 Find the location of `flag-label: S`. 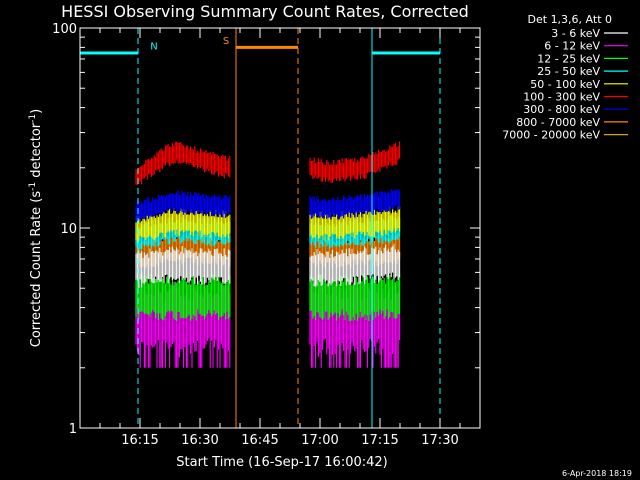

flag-label: S is located at coordinates (226, 41).